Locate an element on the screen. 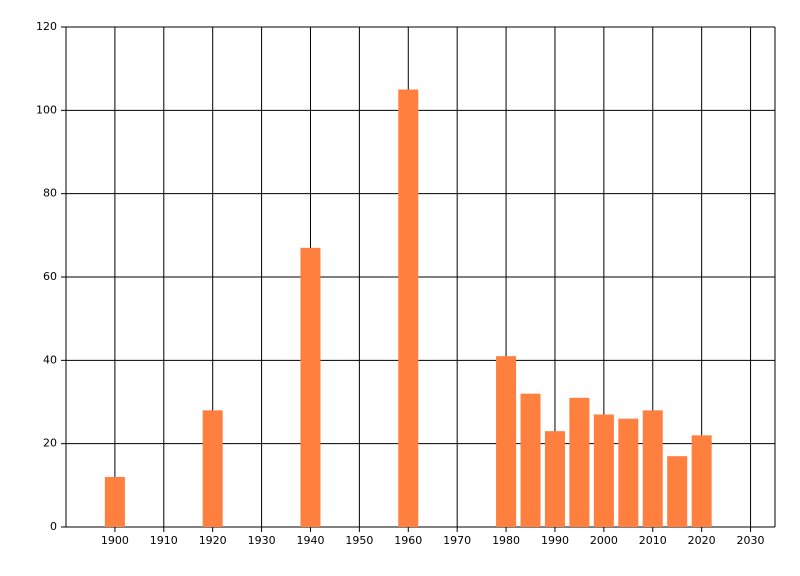 This screenshot has height=576, width=800. x-tick-label: 1980 is located at coordinates (506, 540).